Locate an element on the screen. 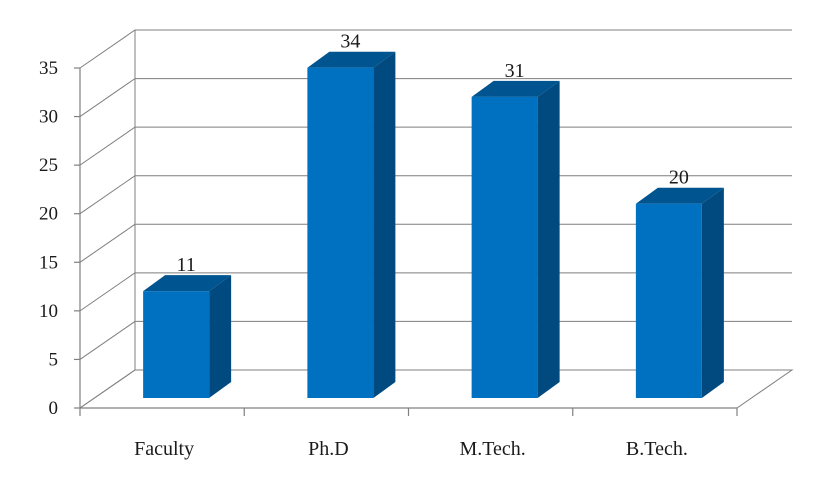 This screenshot has width=826, height=482. data-label: 20 is located at coordinates (679, 178).